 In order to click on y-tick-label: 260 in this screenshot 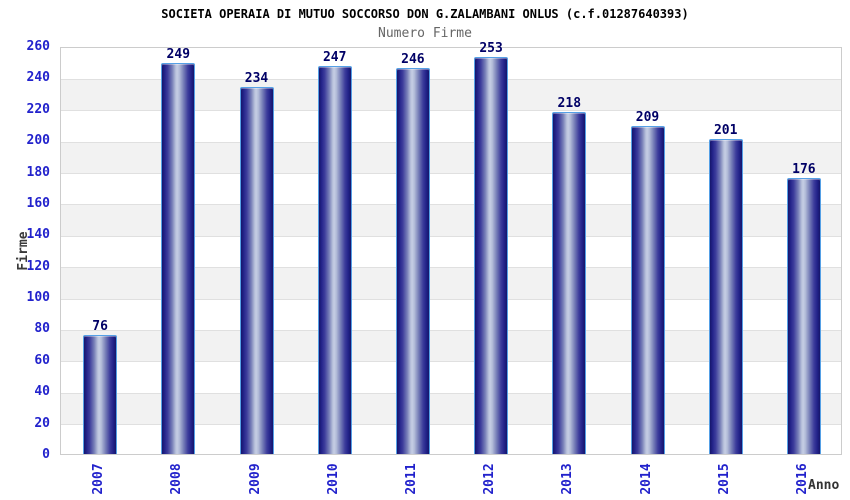, I will do `click(38, 46)`.